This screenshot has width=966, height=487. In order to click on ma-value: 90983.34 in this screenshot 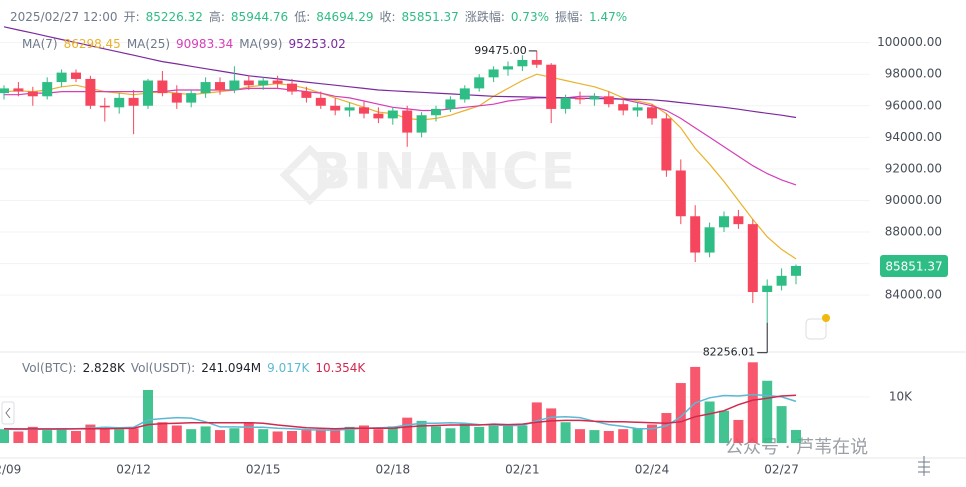, I will do `click(205, 44)`.